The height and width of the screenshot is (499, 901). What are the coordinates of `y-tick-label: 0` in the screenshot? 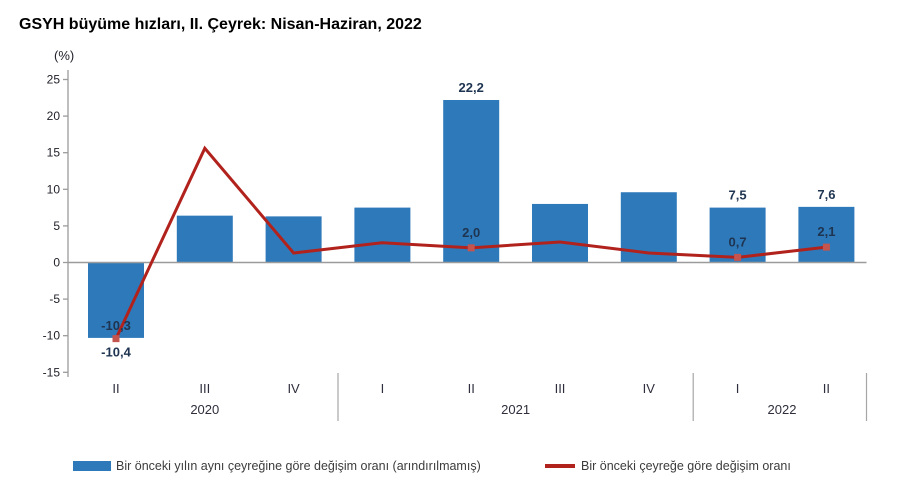 It's located at (56, 263).